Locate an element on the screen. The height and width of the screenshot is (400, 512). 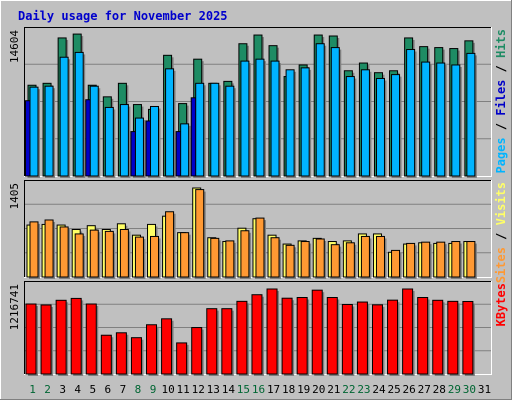
x-tick-label-28: 28 is located at coordinates (439, 389).